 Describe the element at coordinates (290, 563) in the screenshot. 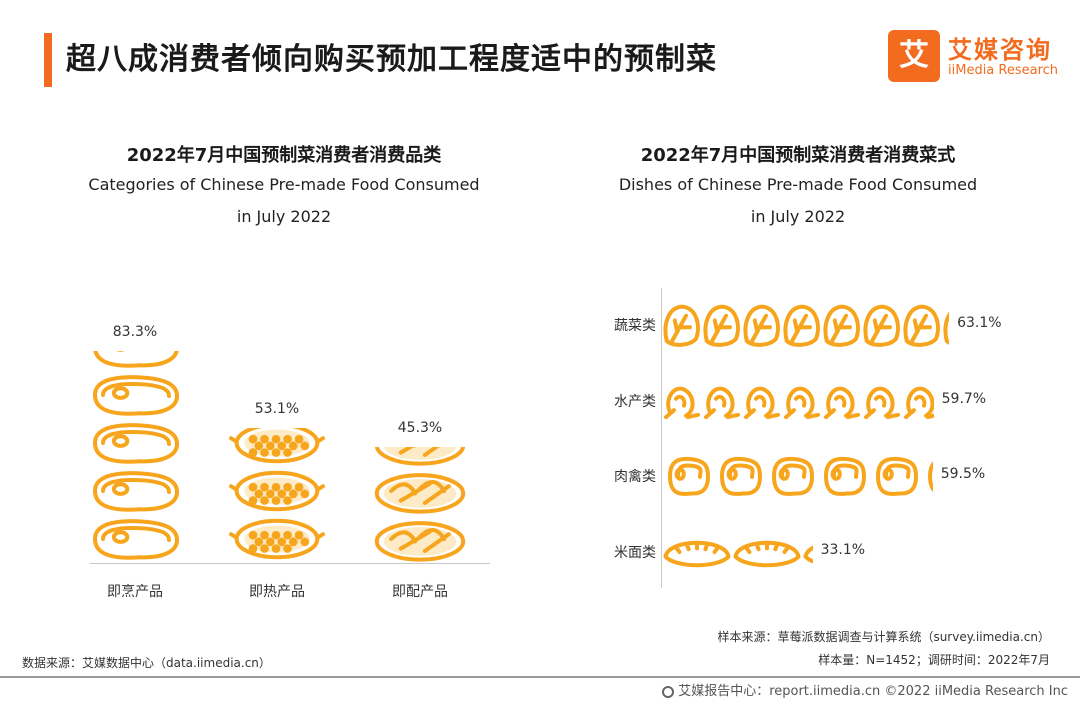

I see `left-chart-baseline` at that location.